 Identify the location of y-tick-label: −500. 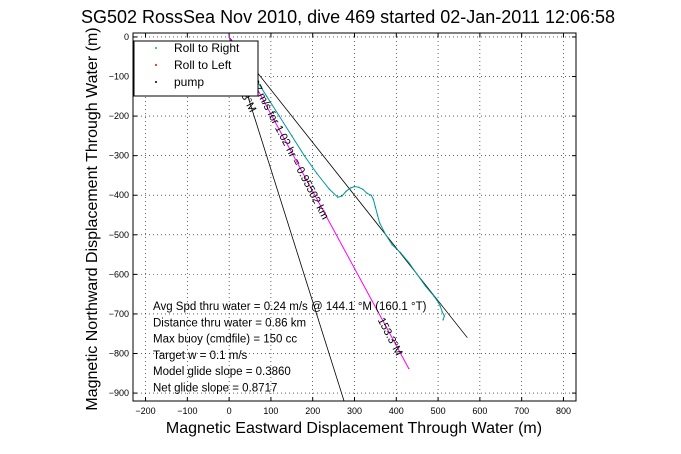
(119, 235).